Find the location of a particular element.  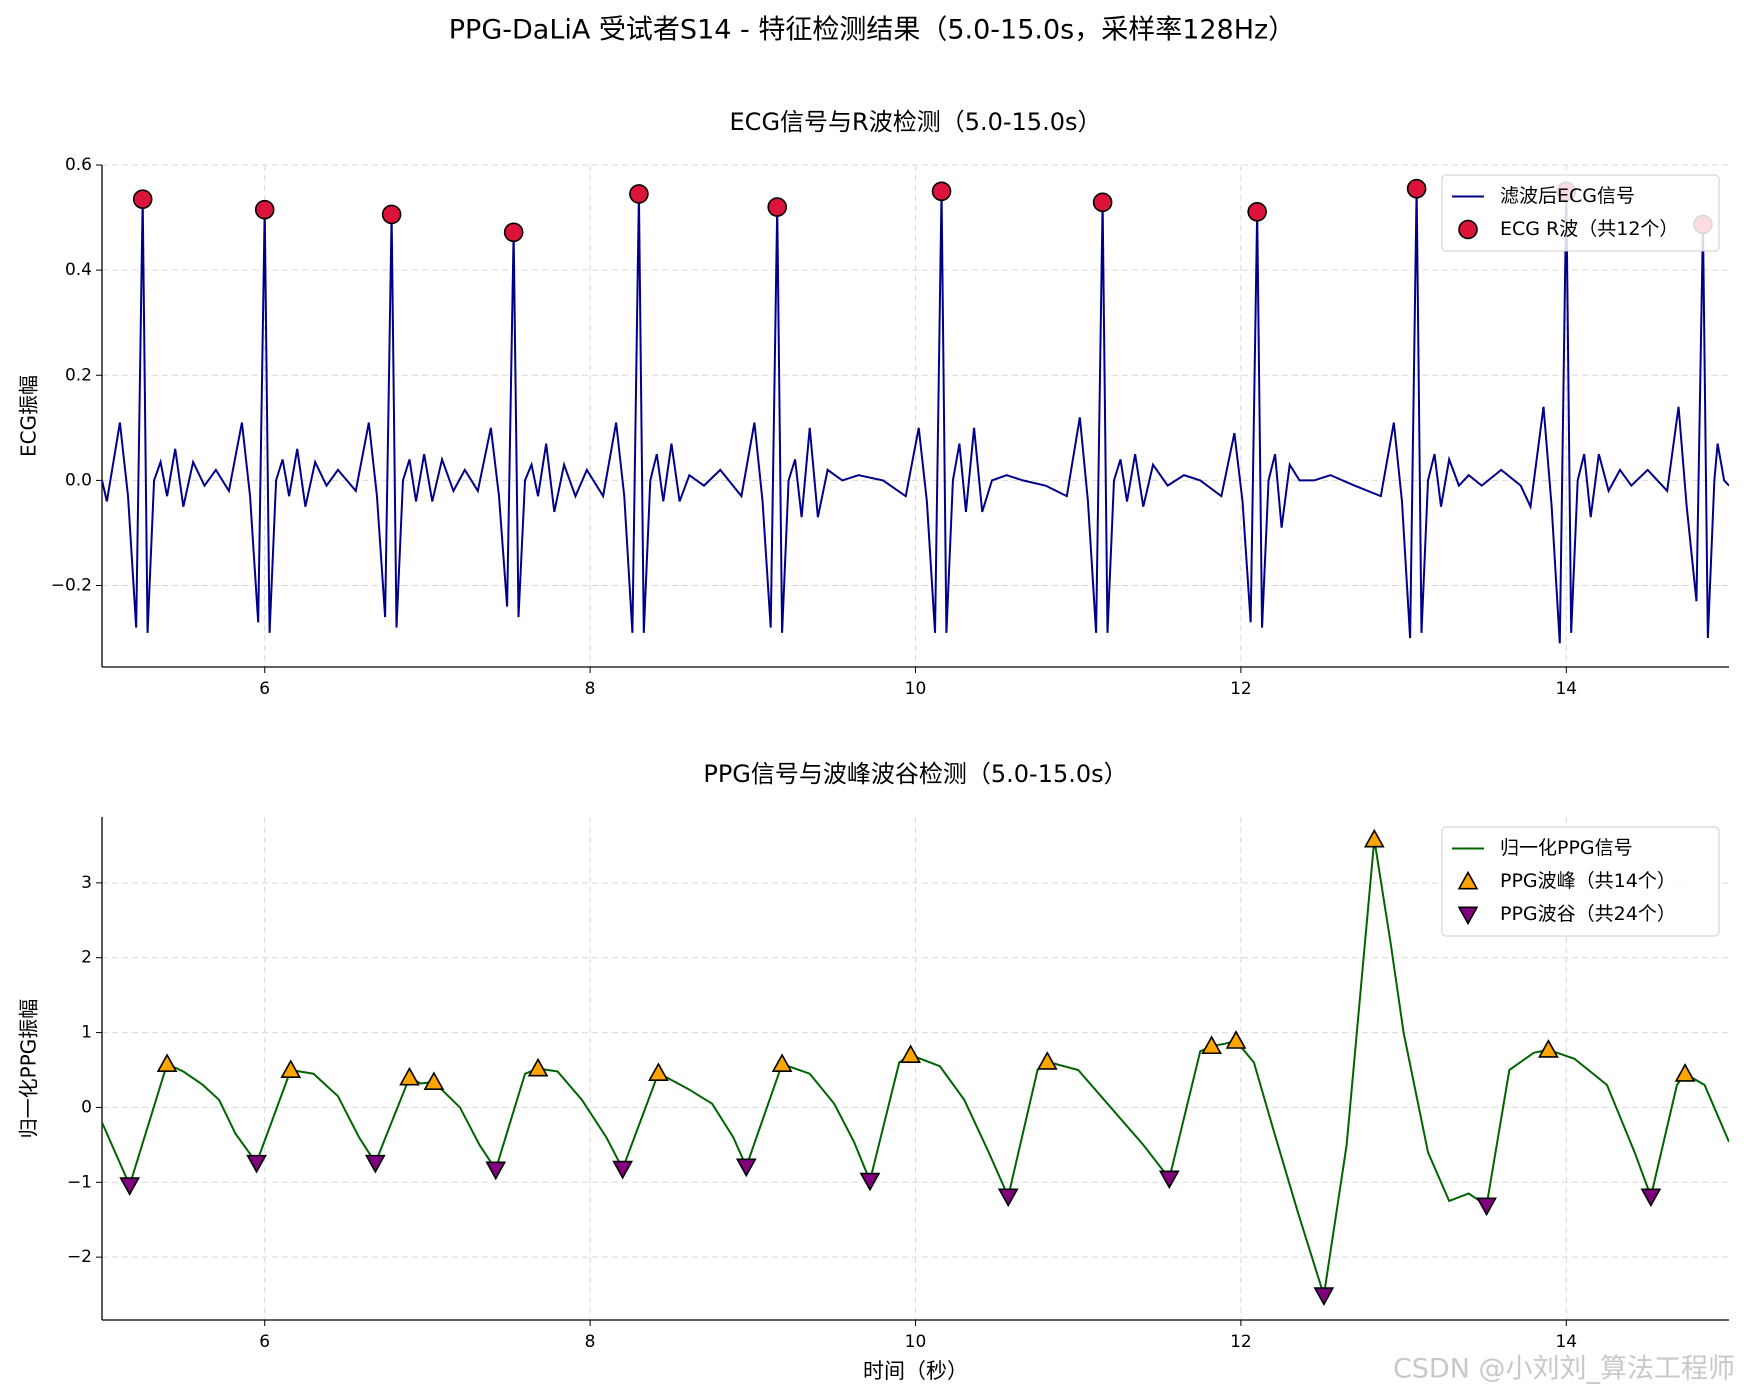

y-tick-label: 0.0 is located at coordinates (78, 480).